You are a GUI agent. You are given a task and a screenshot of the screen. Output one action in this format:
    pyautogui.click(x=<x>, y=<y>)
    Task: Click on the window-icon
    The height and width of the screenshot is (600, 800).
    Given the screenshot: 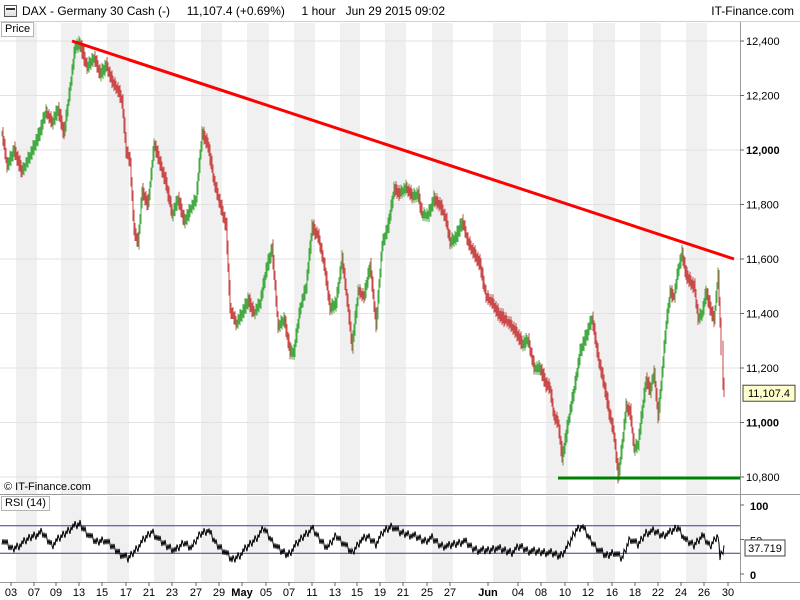 What is the action you would take?
    pyautogui.click(x=10, y=11)
    